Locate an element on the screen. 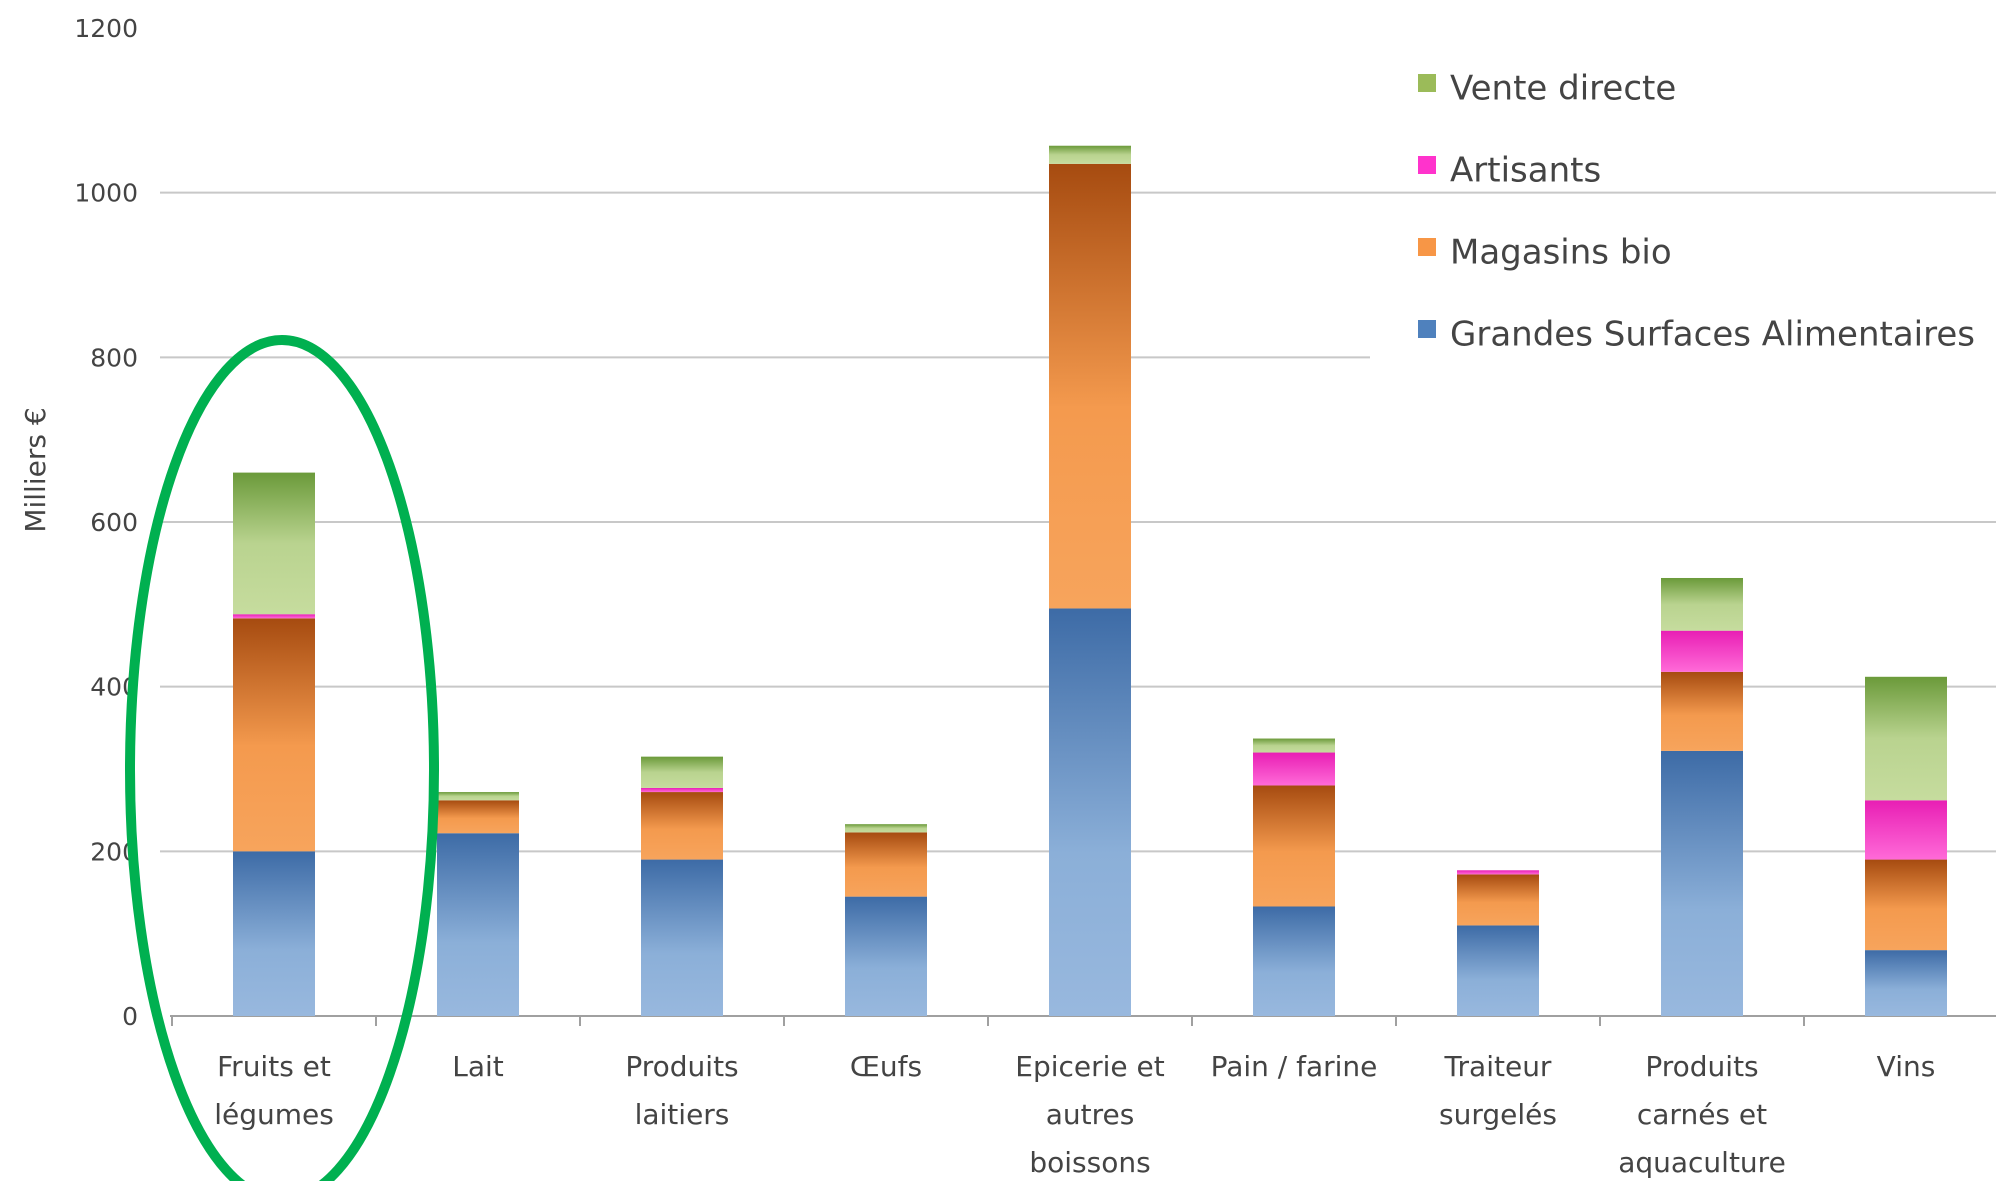 Image resolution: width=1996 pixels, height=1181 pixels. category-label: Lait is located at coordinates (478, 1066).